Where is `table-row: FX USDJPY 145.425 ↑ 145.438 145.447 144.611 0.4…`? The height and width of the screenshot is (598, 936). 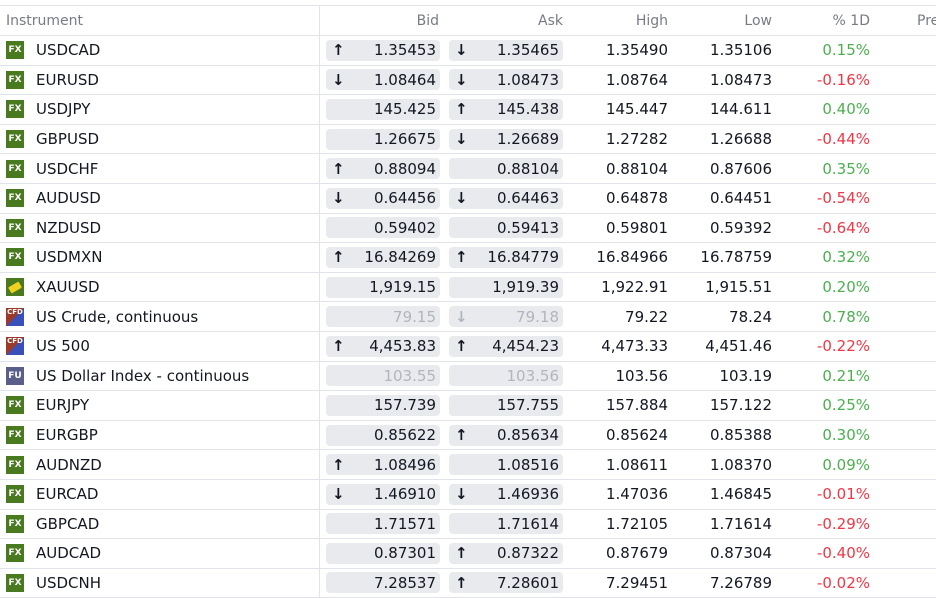
table-row: FX USDJPY 145.425 ↑ 145.438 145.447 144.611 0.4… is located at coordinates (468, 110).